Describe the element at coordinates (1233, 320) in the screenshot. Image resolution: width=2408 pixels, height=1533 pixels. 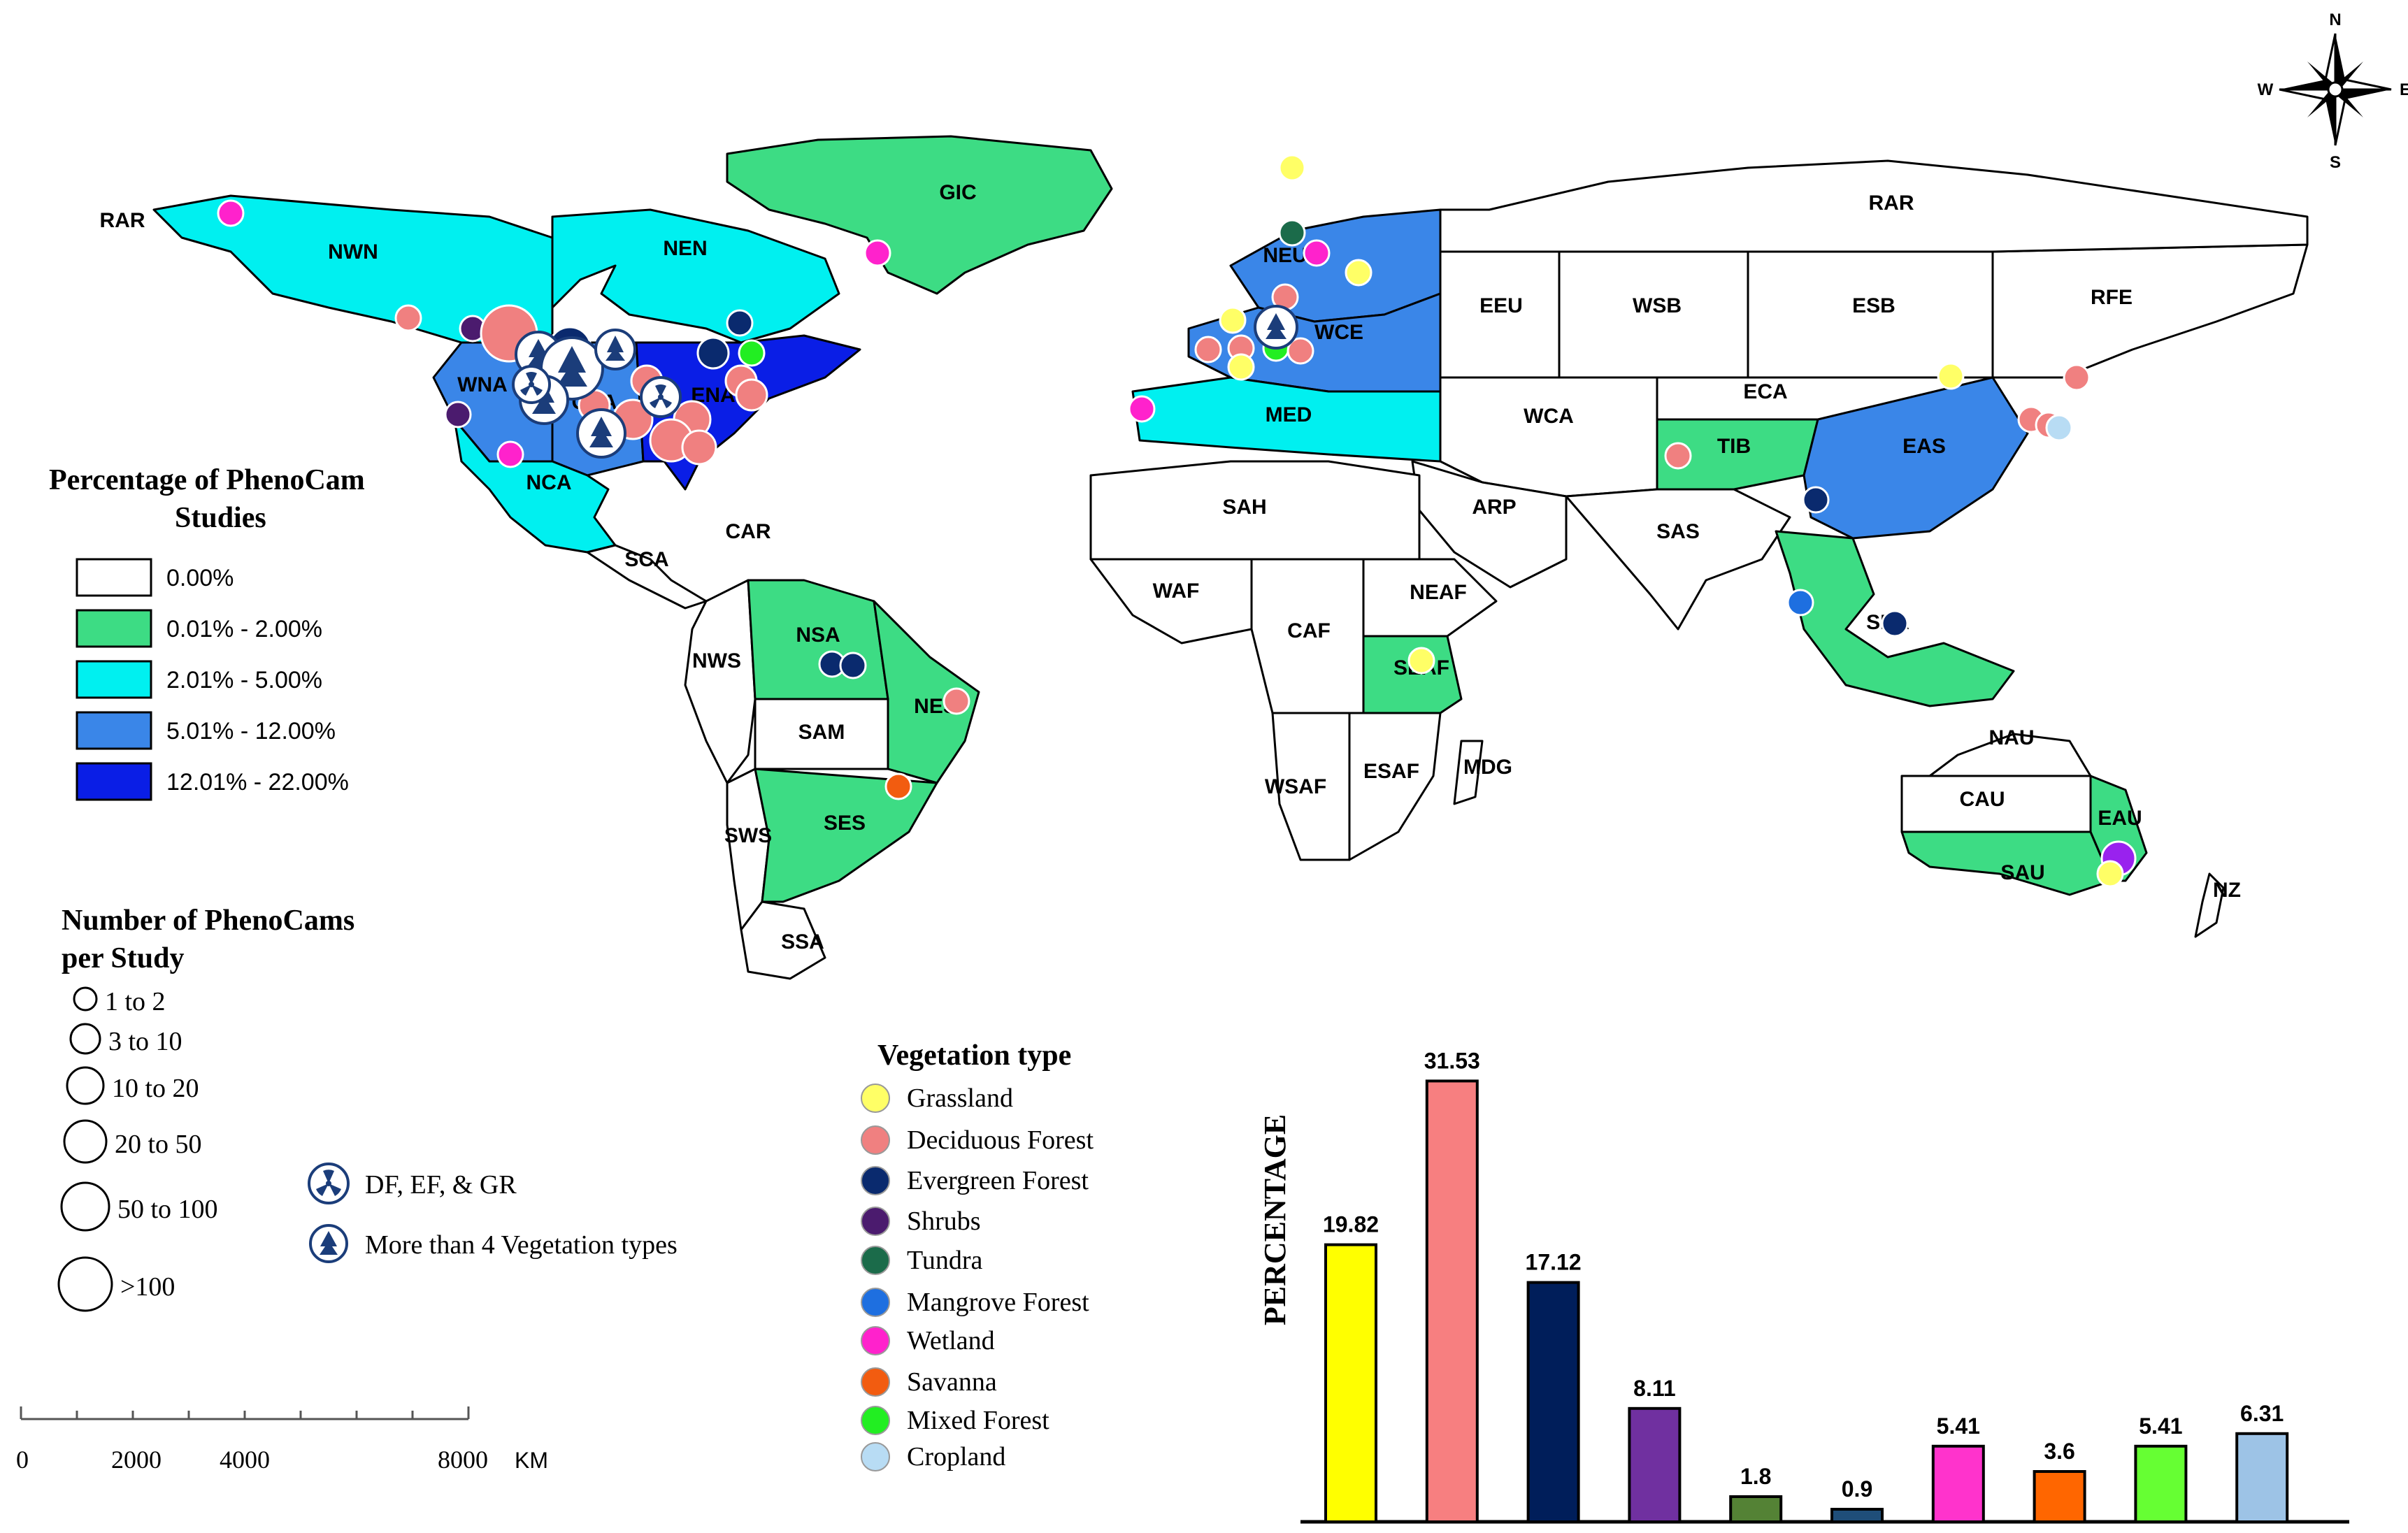
I see `circle-grassland-wce` at that location.